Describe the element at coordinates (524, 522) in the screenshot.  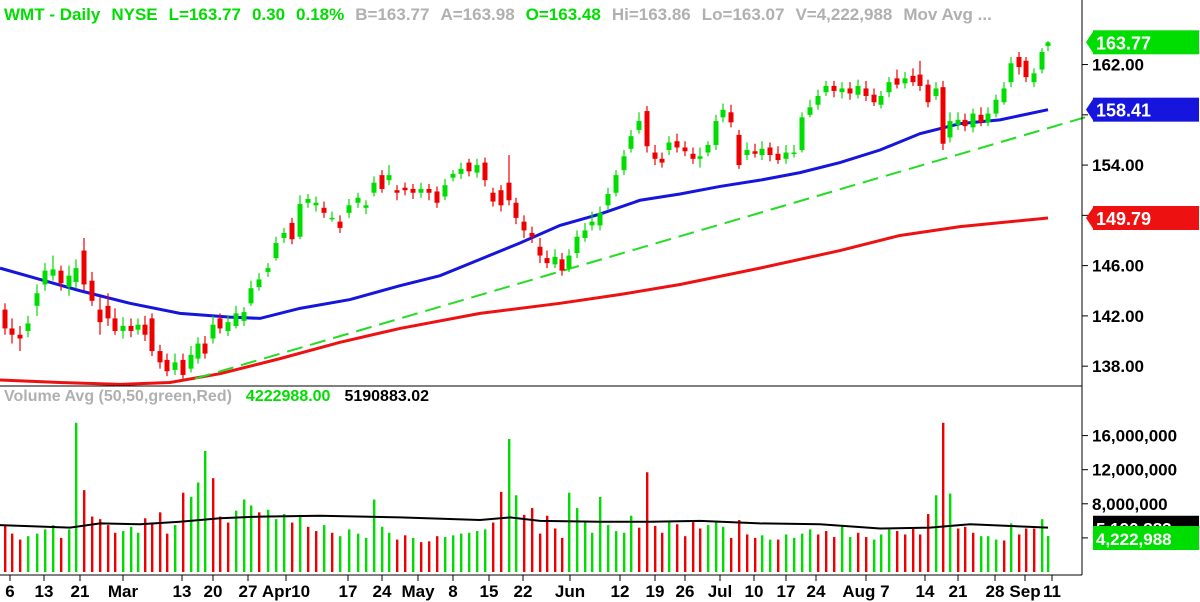
I see `volume-average-line` at that location.